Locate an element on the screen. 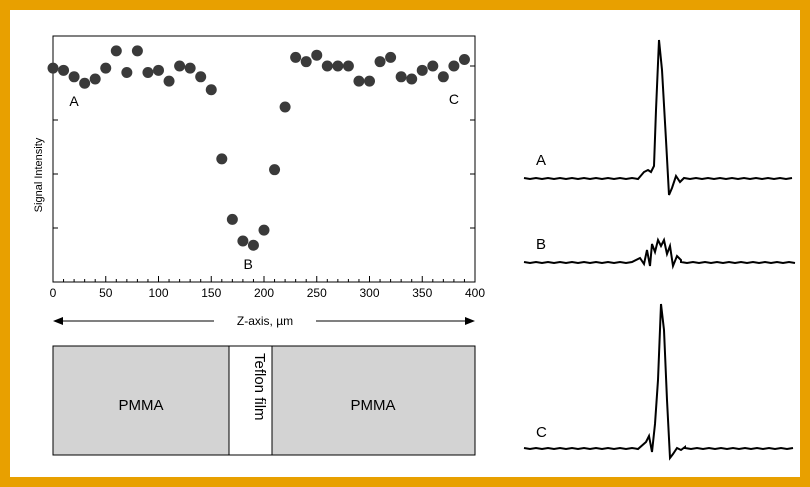  z-axis-arrow: Z-axis, µm is located at coordinates (264, 321).